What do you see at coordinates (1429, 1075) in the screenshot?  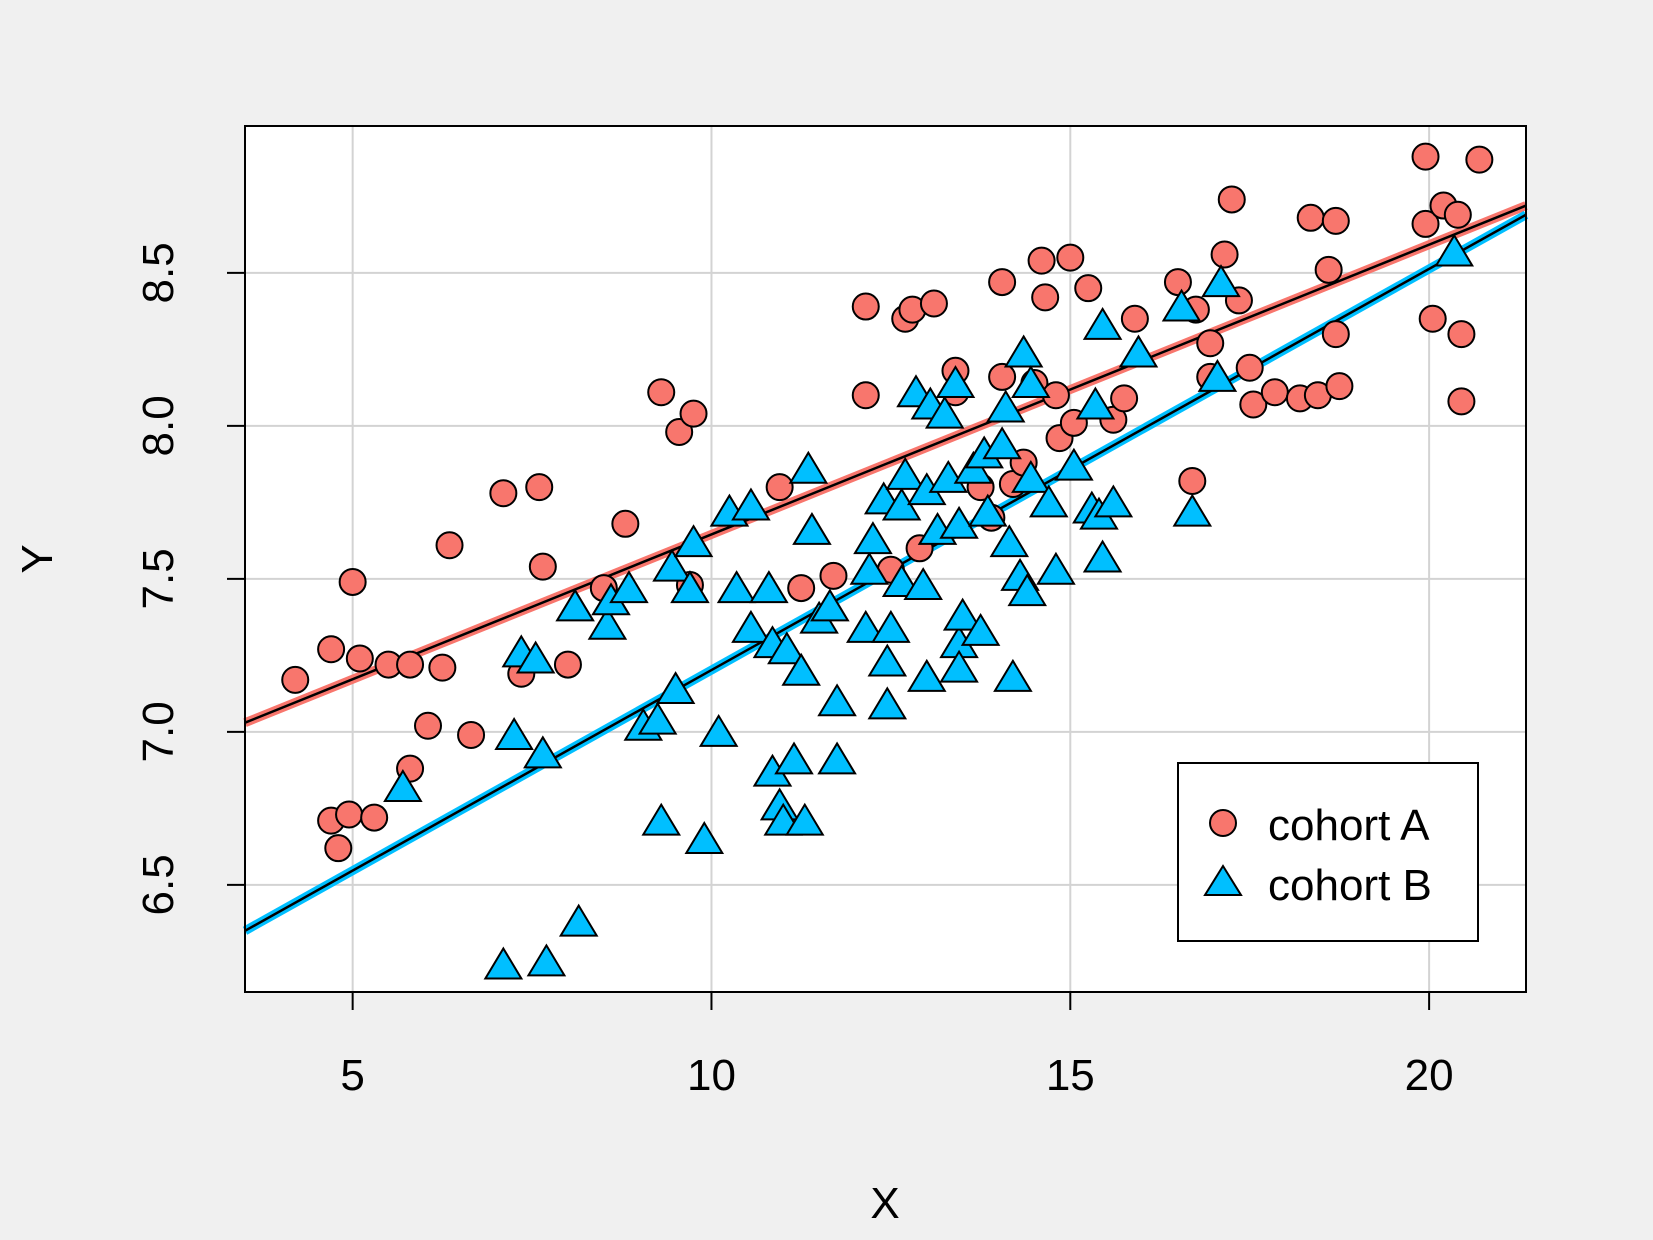 I see `x-tick-label: 20` at bounding box center [1429, 1075].